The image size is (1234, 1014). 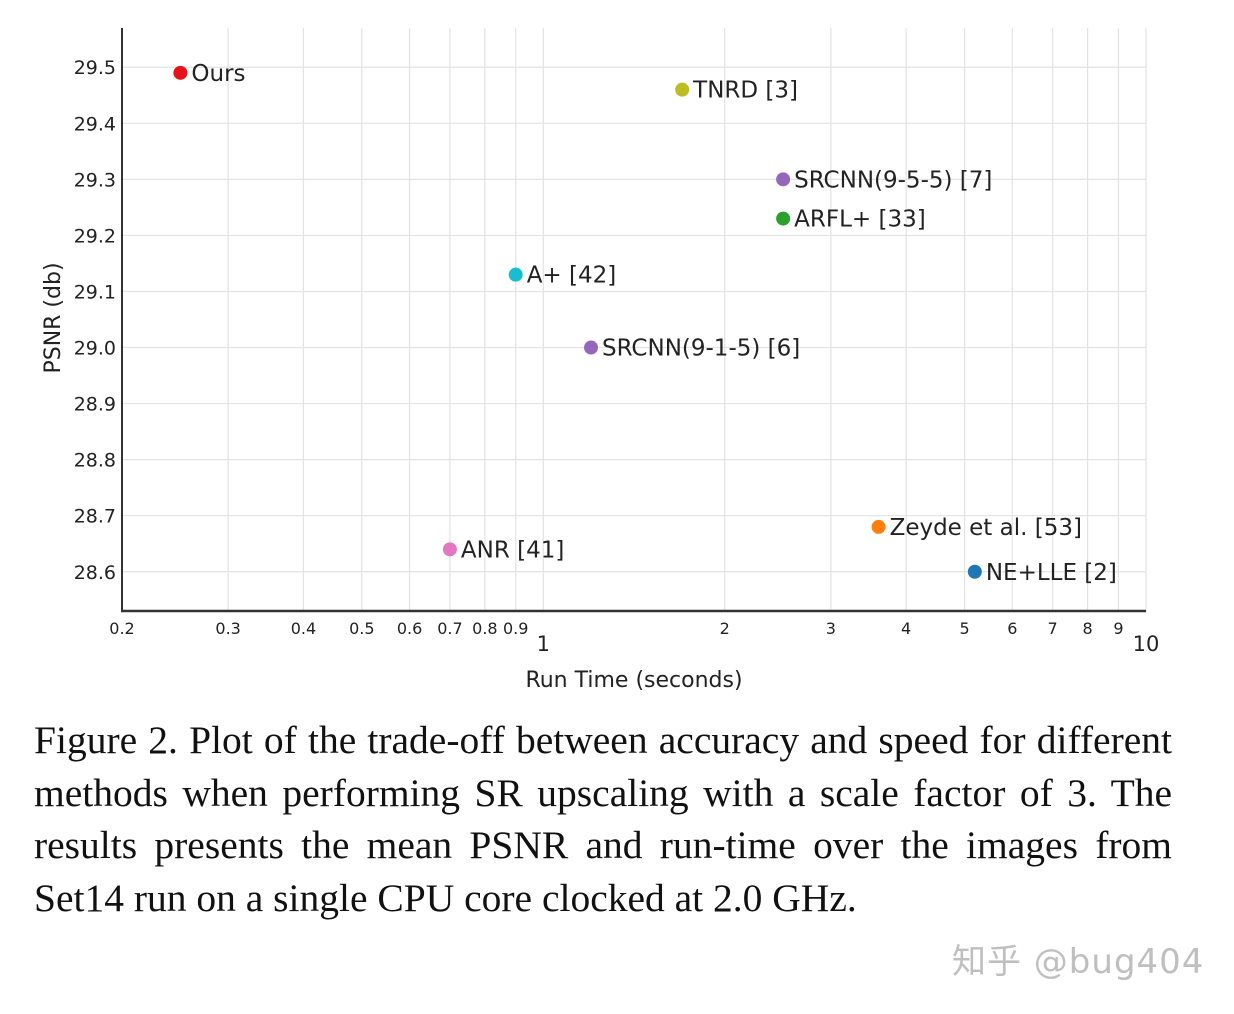 What do you see at coordinates (409, 628) in the screenshot?
I see `x-tick-label: 0.6` at bounding box center [409, 628].